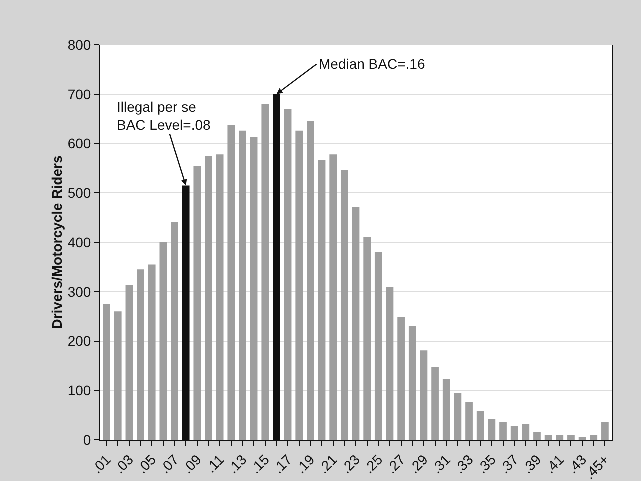 The width and height of the screenshot is (641, 481). Describe the element at coordinates (215, 463) in the screenshot. I see `x-tick-label: .11` at that location.